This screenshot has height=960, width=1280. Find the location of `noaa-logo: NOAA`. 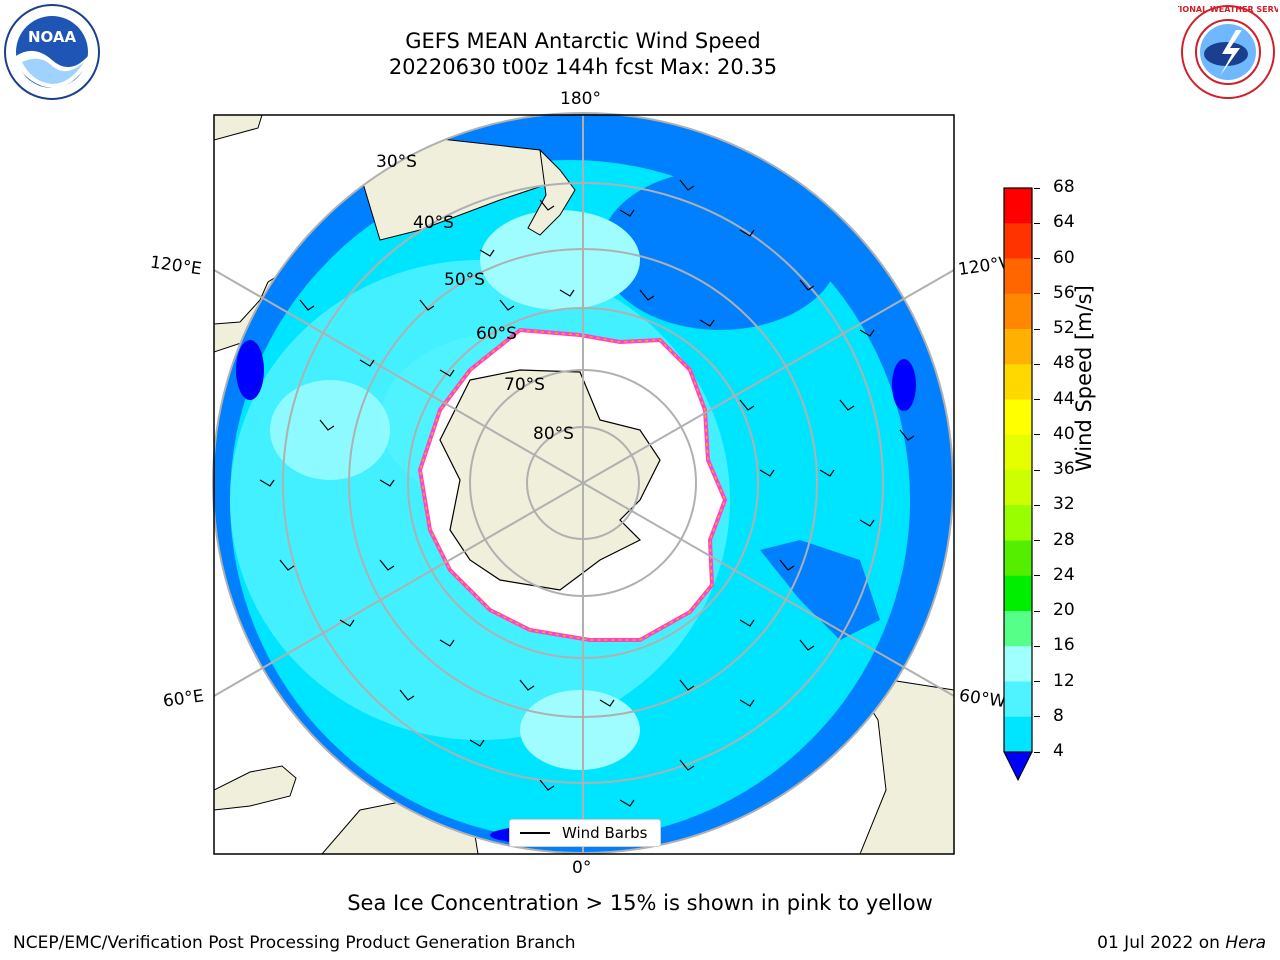

noaa-logo: NOAA is located at coordinates (52, 52).